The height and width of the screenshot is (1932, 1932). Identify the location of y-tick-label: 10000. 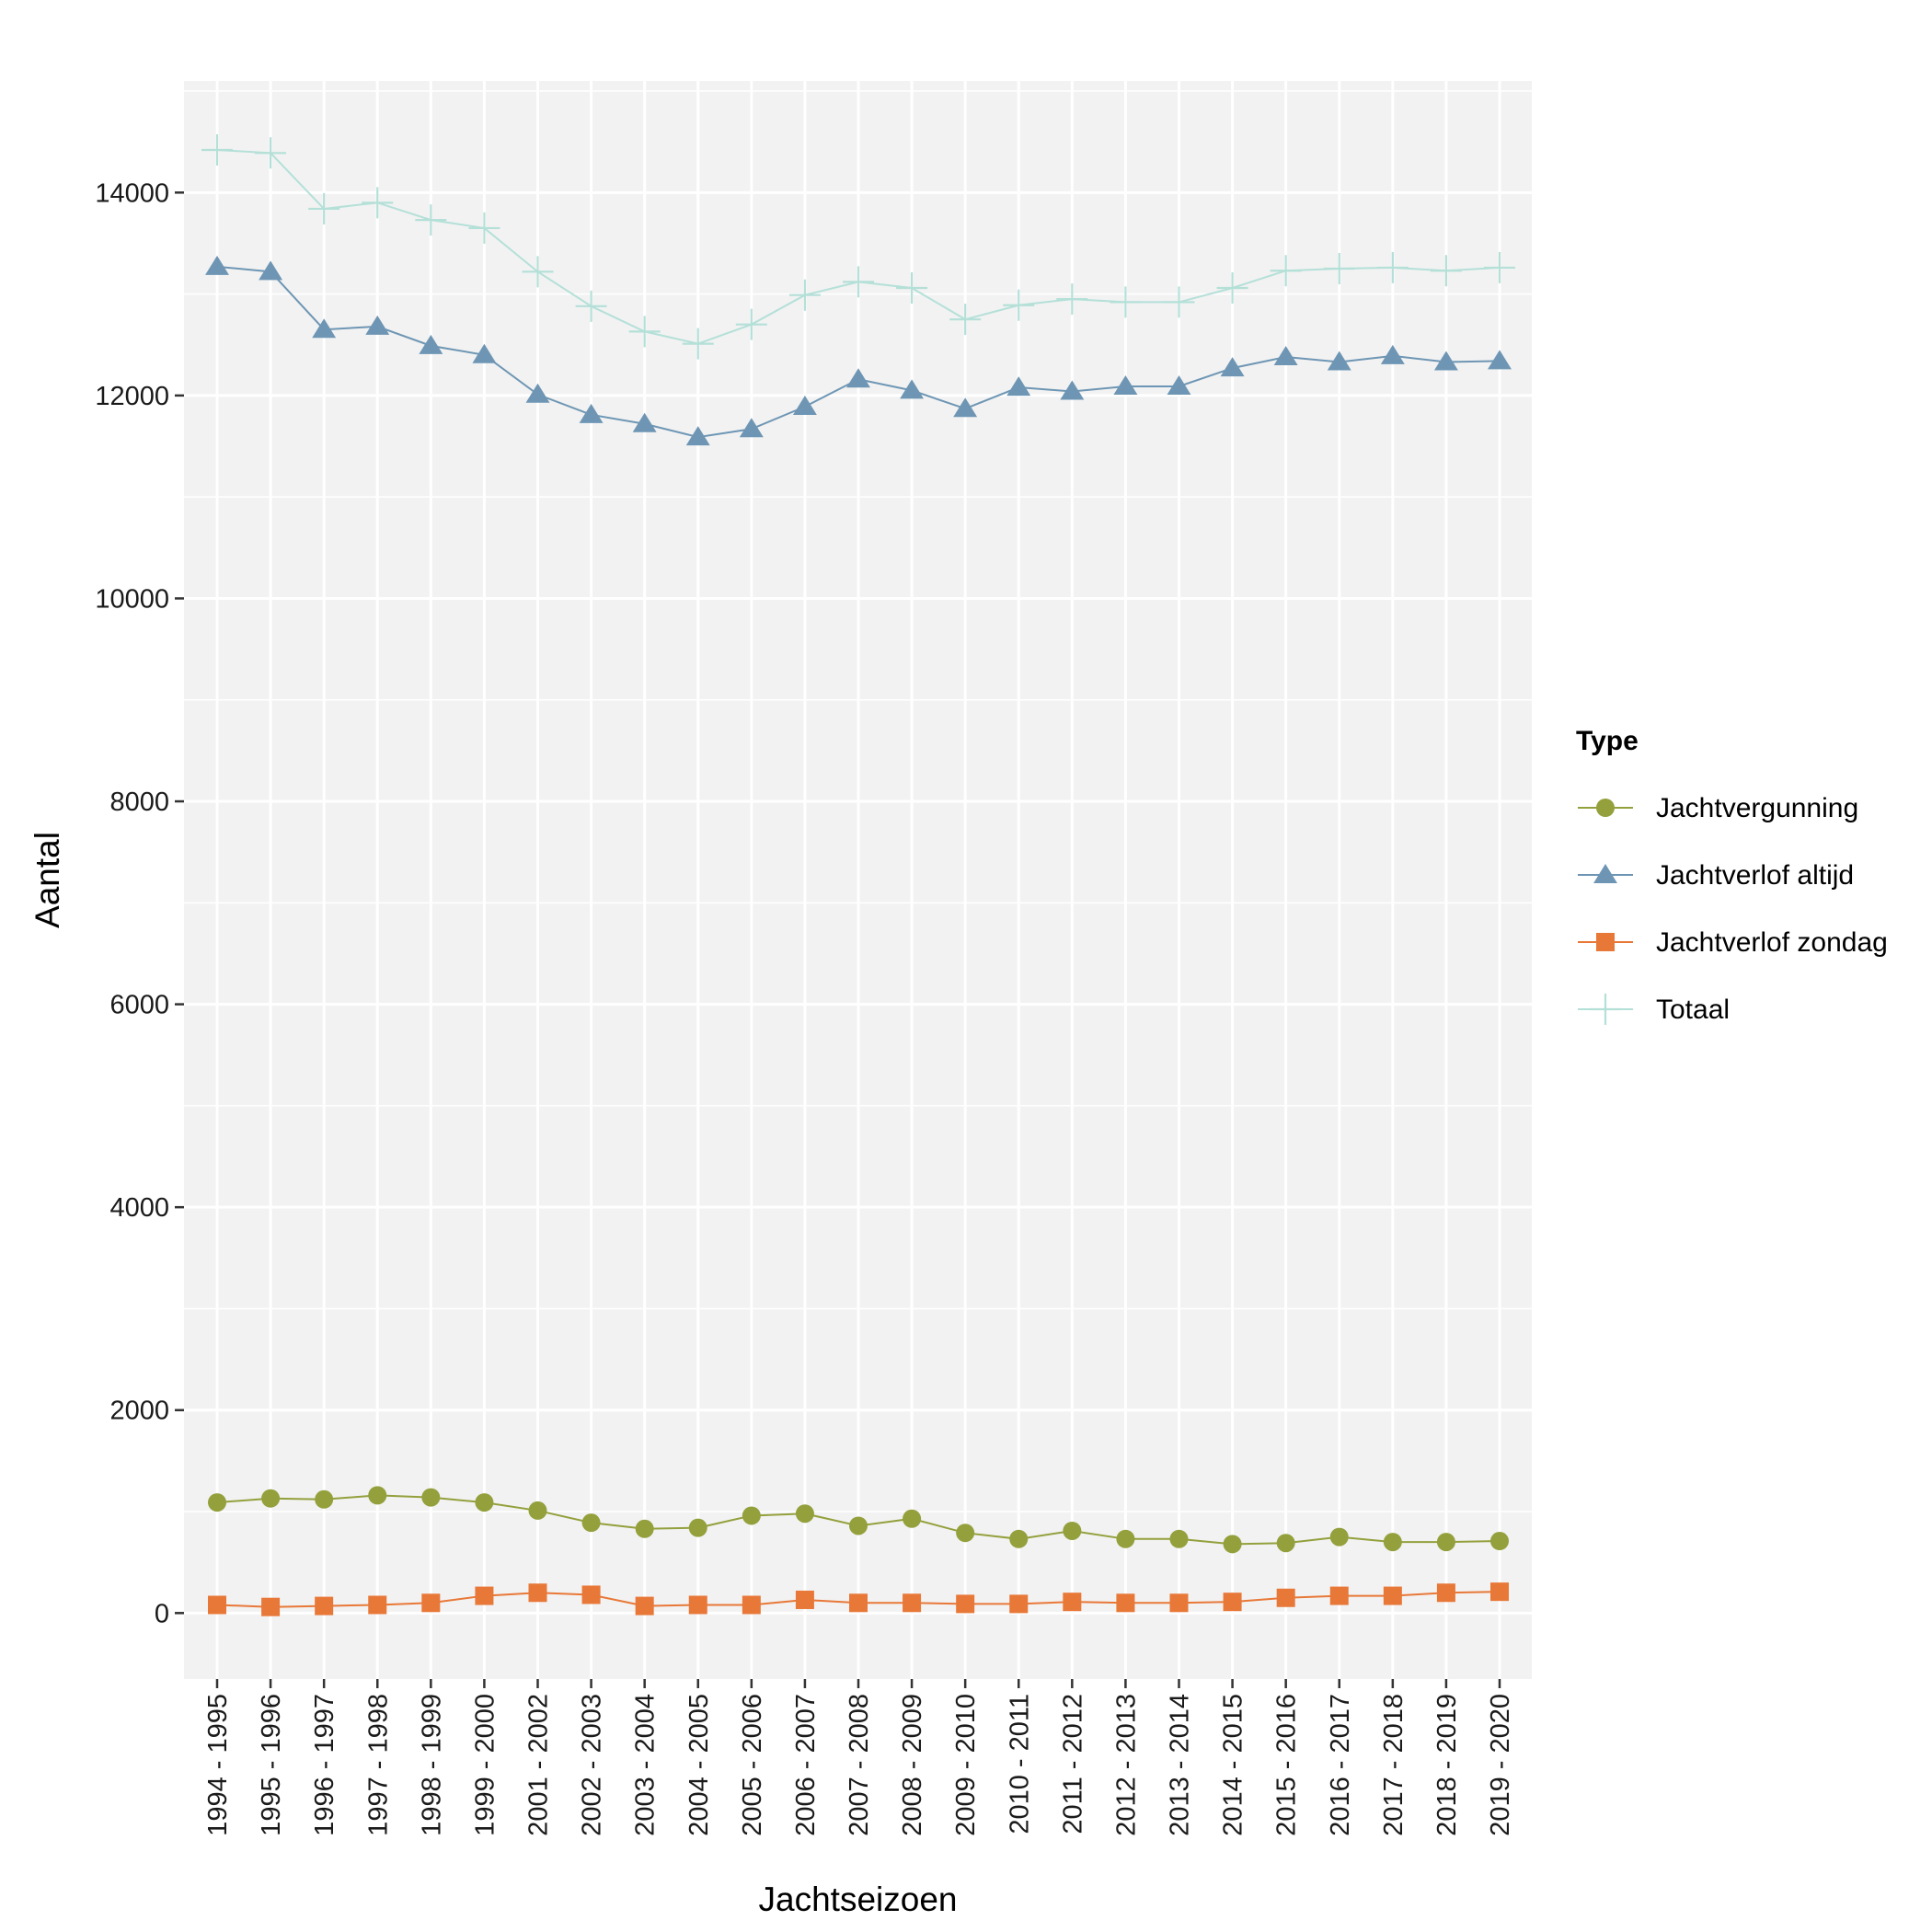
(132, 599).